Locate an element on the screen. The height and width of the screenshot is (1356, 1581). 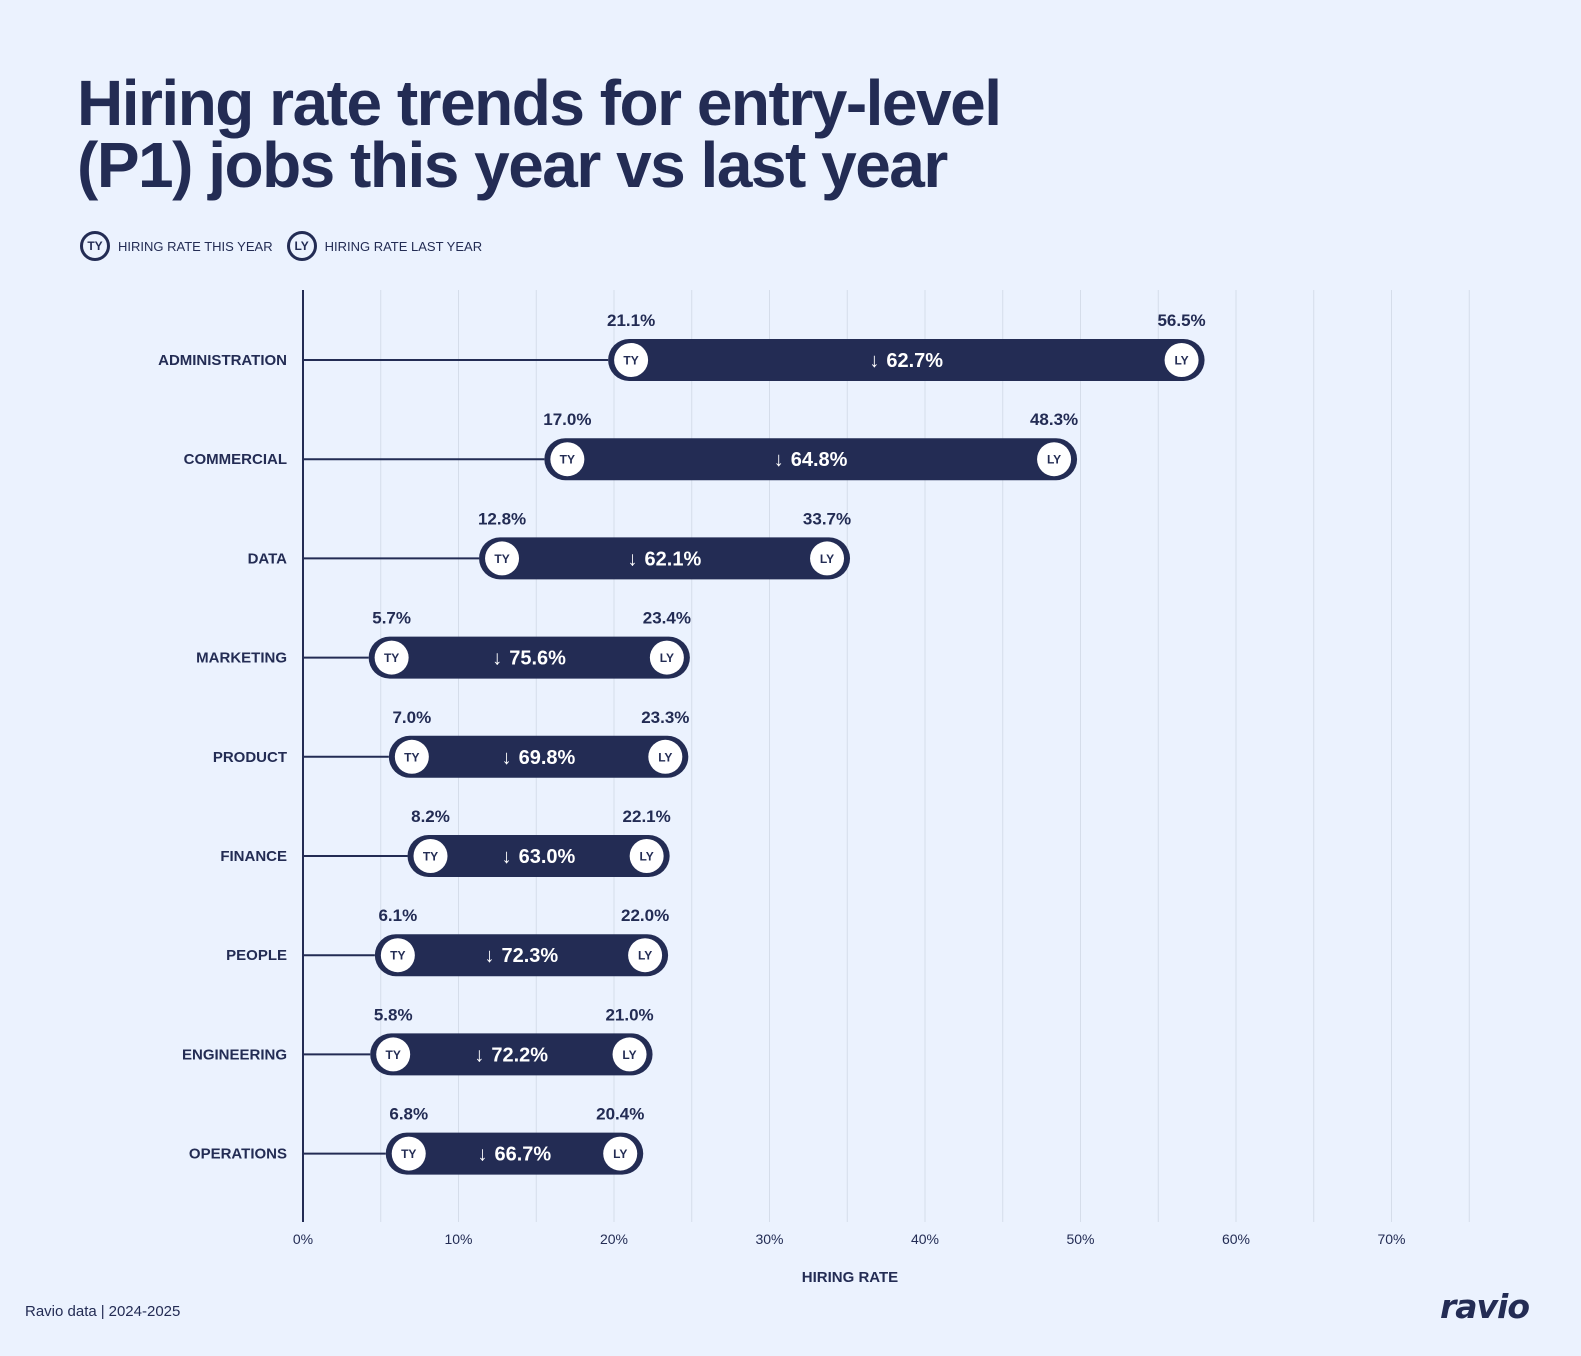
legend-item-last-year: LY HIRING RATE LAST YEAR is located at coordinates (384, 246).